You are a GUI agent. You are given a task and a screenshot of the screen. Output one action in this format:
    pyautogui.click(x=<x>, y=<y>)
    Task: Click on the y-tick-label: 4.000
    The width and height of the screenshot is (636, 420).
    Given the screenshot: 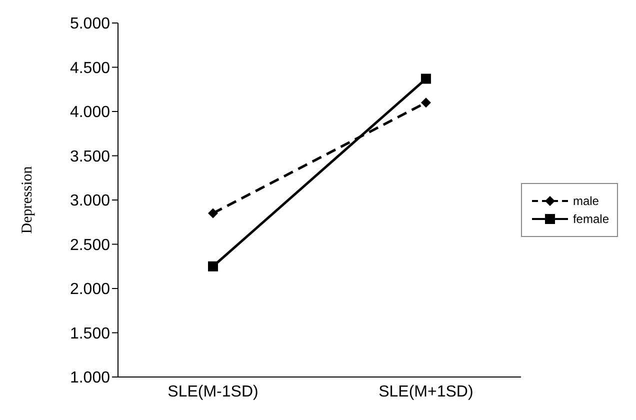 What is the action you would take?
    pyautogui.click(x=90, y=113)
    